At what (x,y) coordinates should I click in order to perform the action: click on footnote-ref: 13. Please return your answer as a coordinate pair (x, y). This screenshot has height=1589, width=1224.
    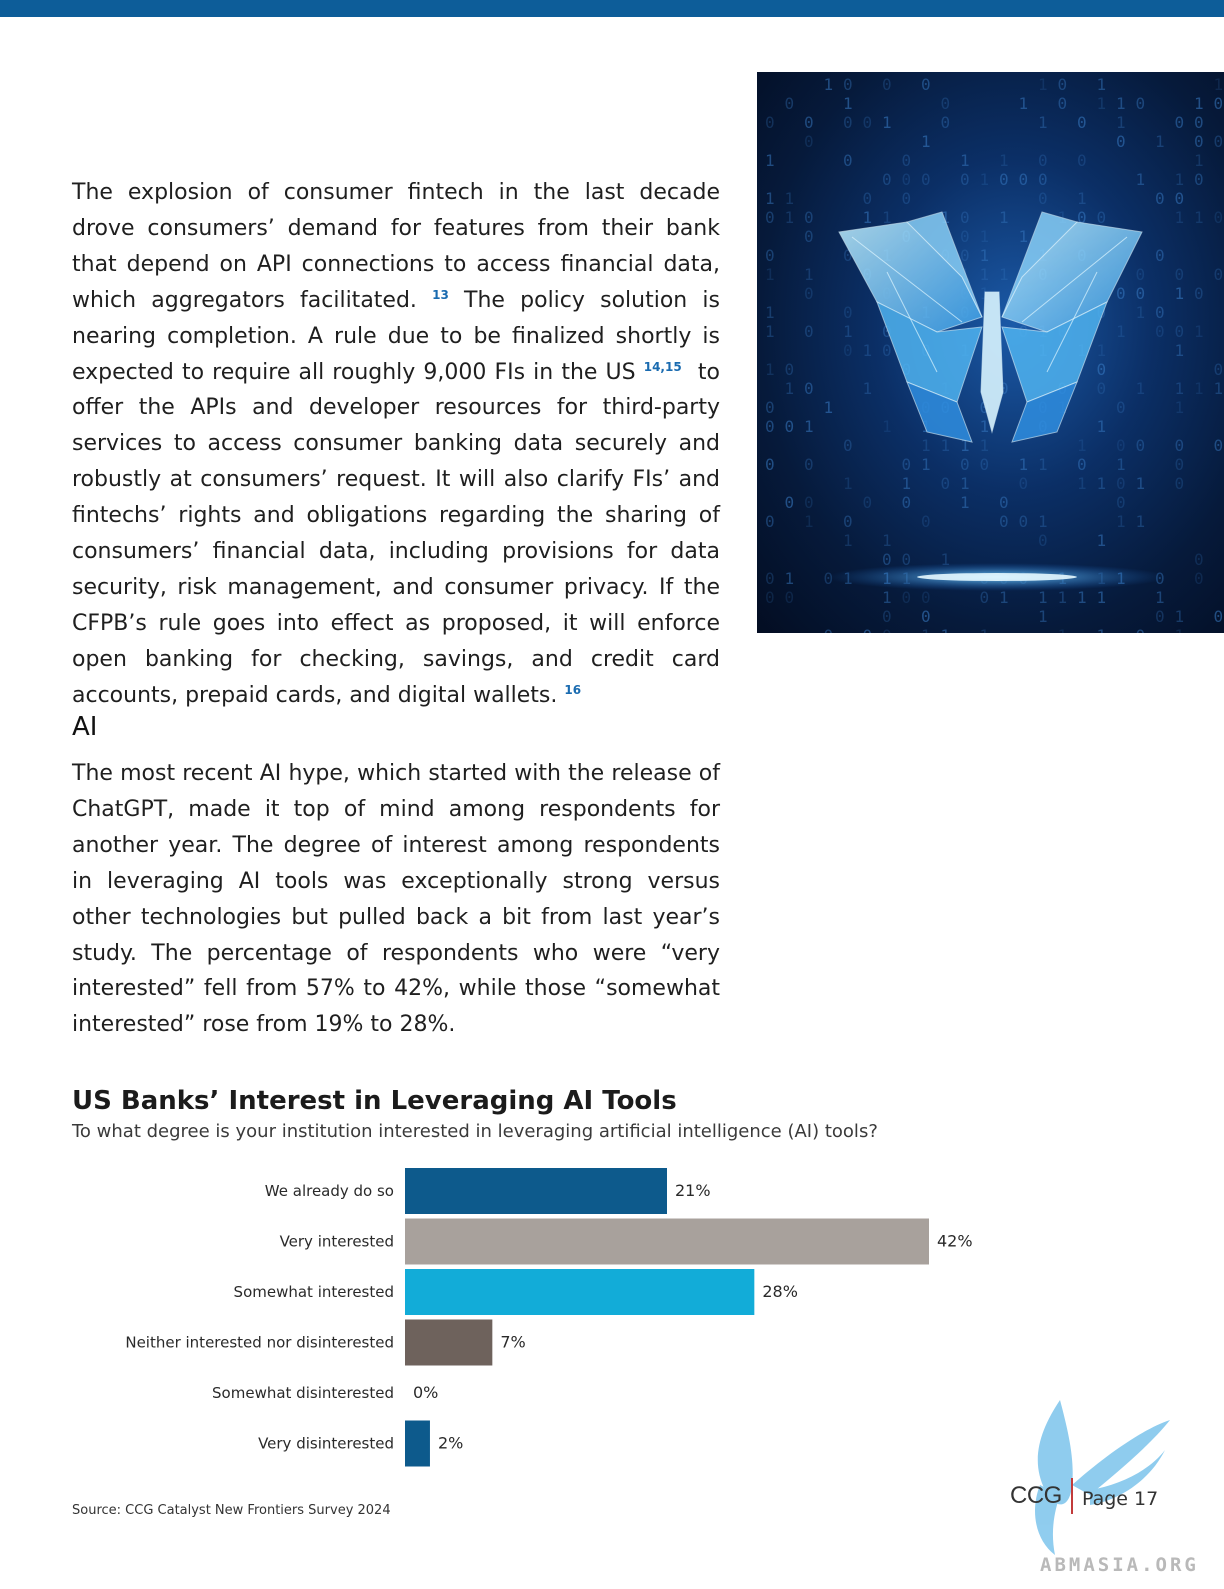
    Looking at the image, I should click on (440, 294).